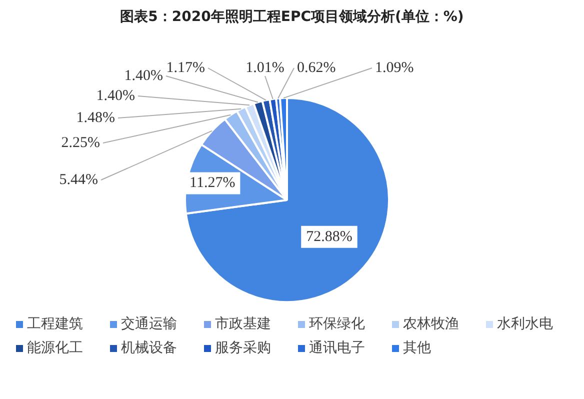 The width and height of the screenshot is (584, 399). I want to click on data-label: 2.25%, so click(80, 142).